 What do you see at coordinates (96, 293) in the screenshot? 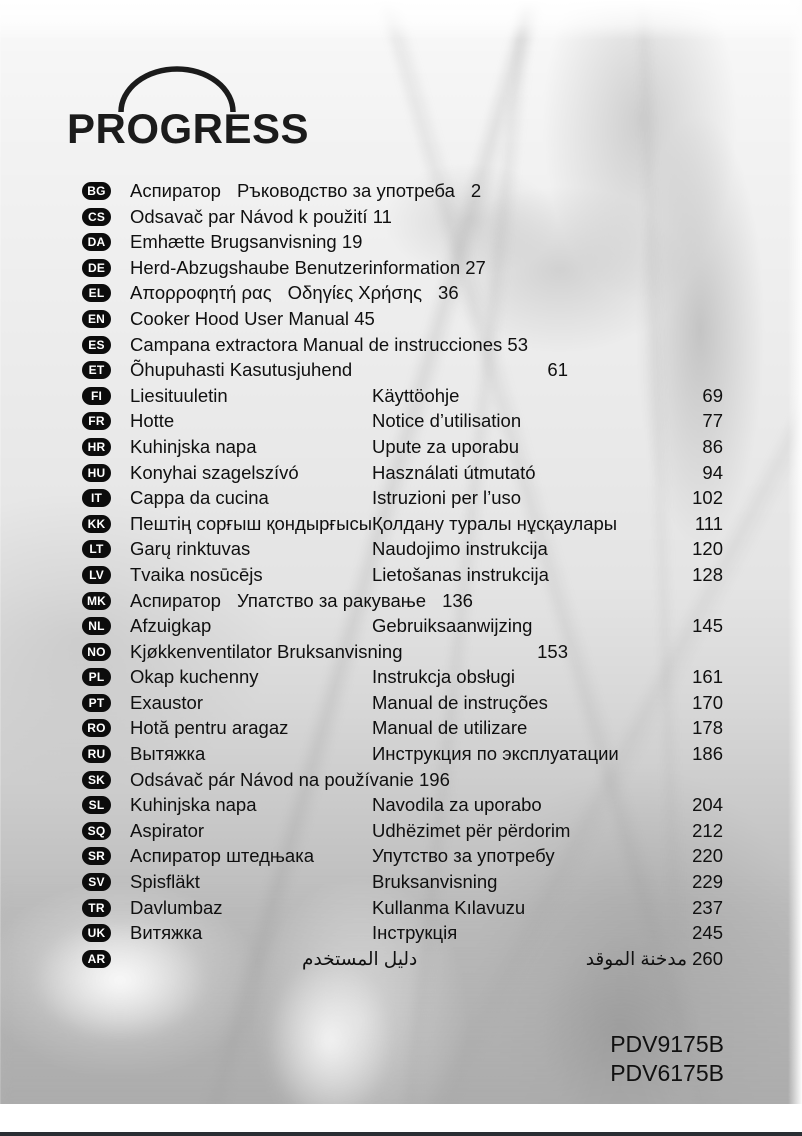
I see `language-badge: EL` at bounding box center [96, 293].